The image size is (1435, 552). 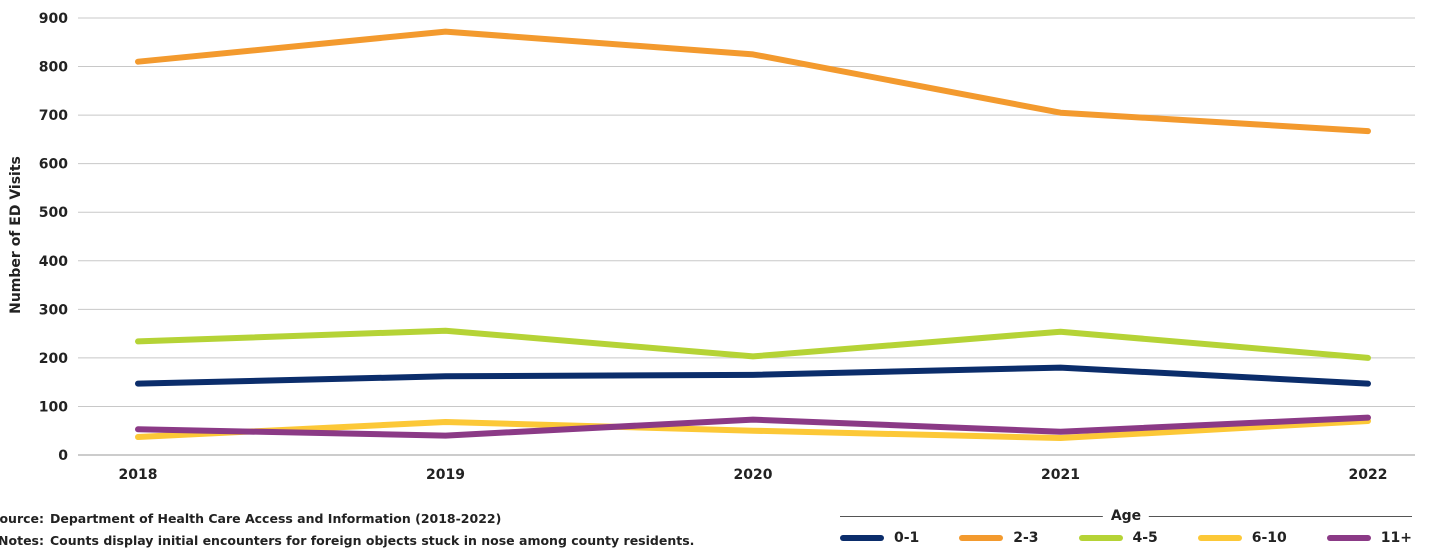 What do you see at coordinates (53, 407) in the screenshot?
I see `y-tick-label: 100` at bounding box center [53, 407].